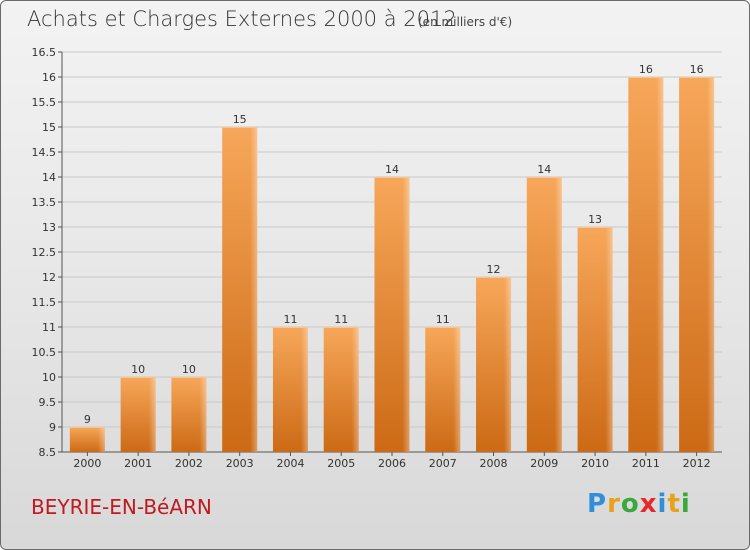 The width and height of the screenshot is (750, 550). I want to click on x-tick-label: 2011, so click(646, 463).